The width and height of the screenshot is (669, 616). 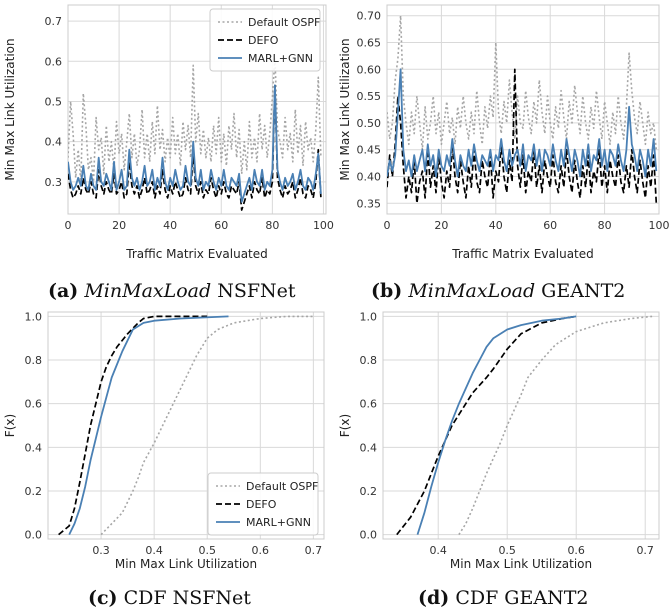 I want to click on xtick-b-2: 40, so click(x=496, y=225).